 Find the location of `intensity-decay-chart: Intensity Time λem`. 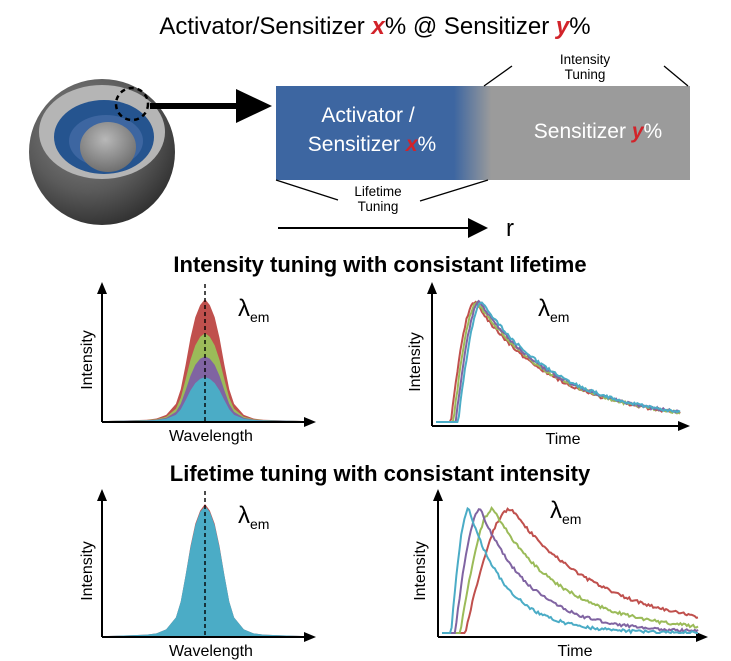

intensity-decay-chart: Intensity Time λem is located at coordinates (548, 365).